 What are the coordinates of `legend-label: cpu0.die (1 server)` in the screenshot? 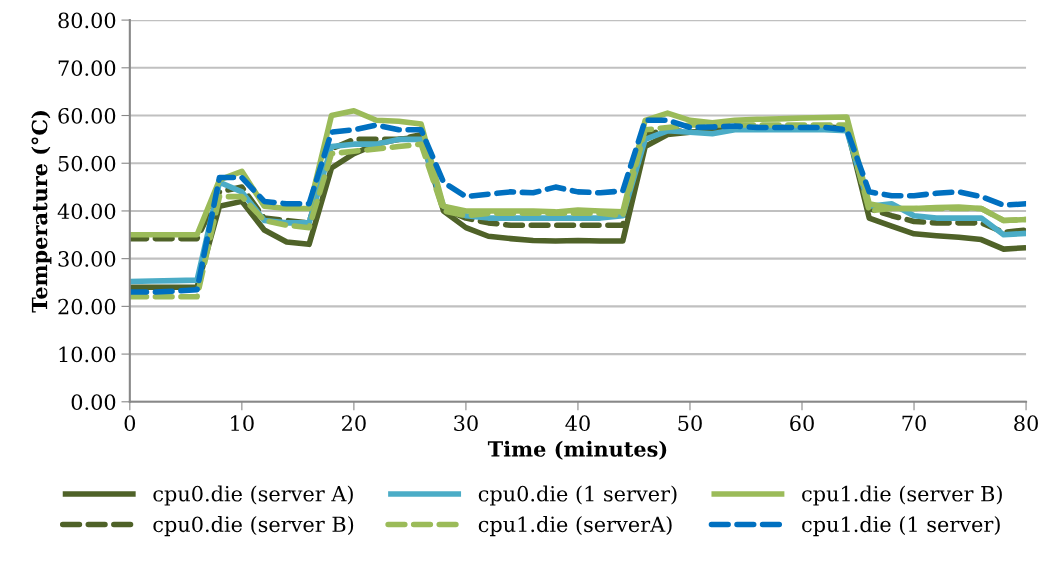 It's located at (577, 495).